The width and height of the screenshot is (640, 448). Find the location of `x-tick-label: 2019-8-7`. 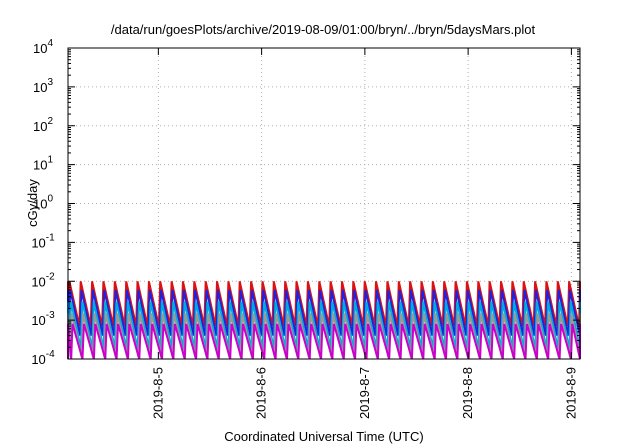

x-tick-label: 2019-8-7 is located at coordinates (364, 393).